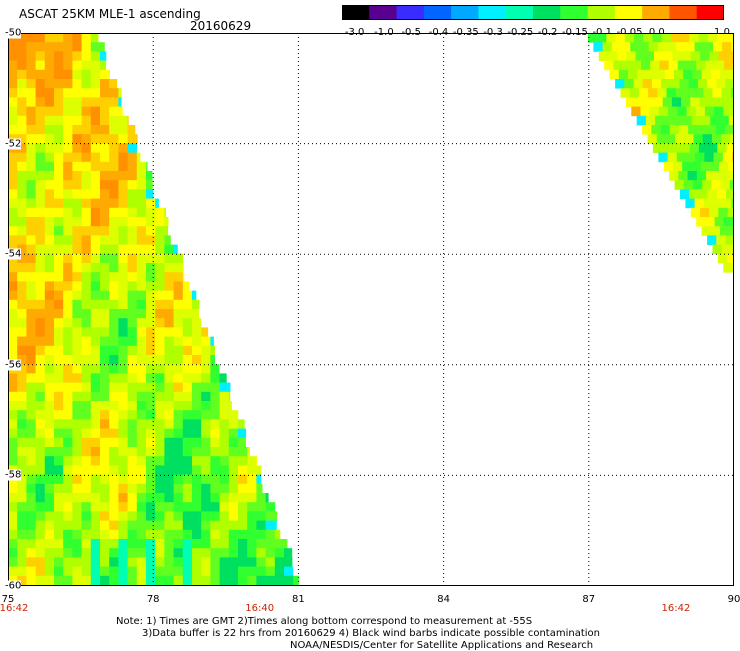 This screenshot has width=740, height=651. What do you see at coordinates (734, 599) in the screenshot?
I see `longitude-label: 90` at bounding box center [734, 599].